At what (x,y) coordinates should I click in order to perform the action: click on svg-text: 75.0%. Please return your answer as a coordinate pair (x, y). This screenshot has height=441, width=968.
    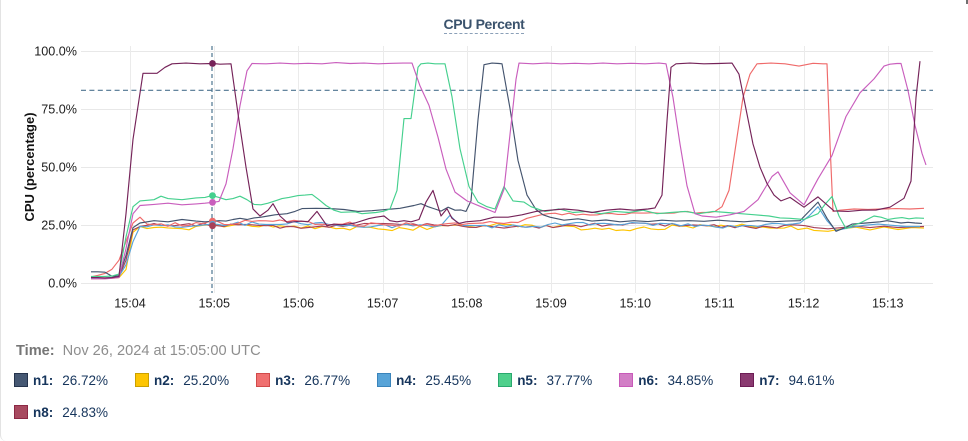
    Looking at the image, I should click on (59, 109).